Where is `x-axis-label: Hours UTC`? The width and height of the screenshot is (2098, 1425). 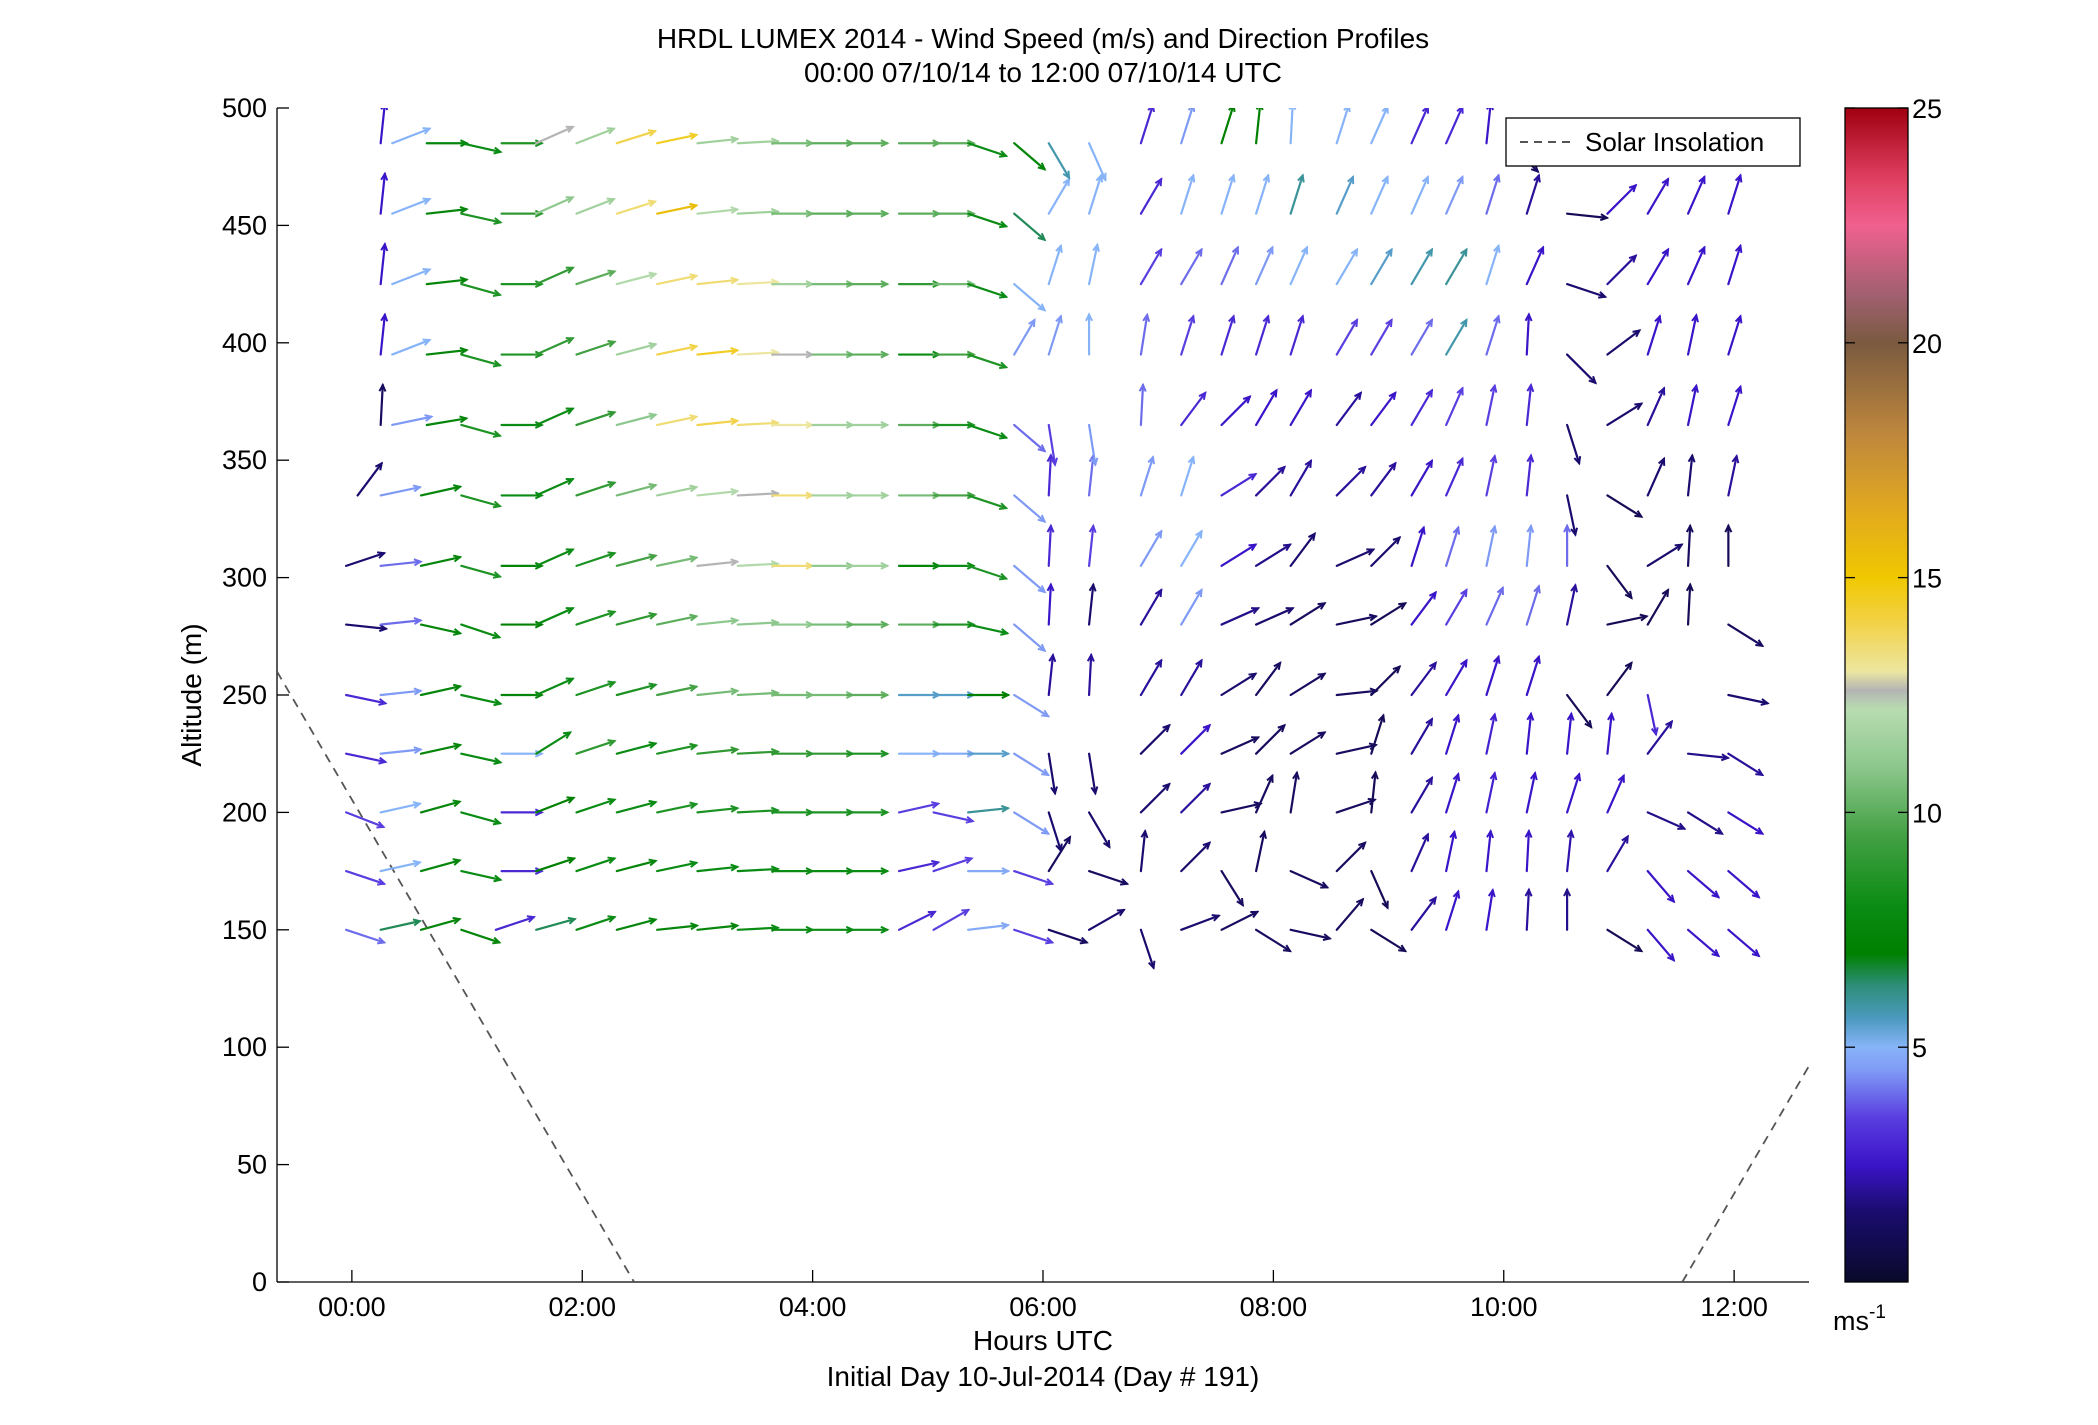 x-axis-label: Hours UTC is located at coordinates (1043, 1340).